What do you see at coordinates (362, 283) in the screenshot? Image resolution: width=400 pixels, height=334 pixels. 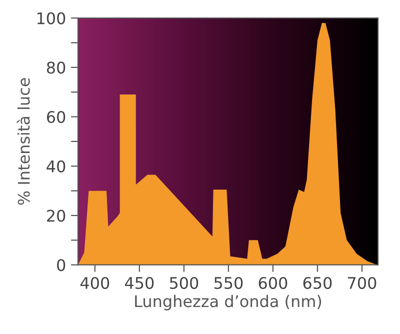 I see `x-tick-label: 700` at bounding box center [362, 283].